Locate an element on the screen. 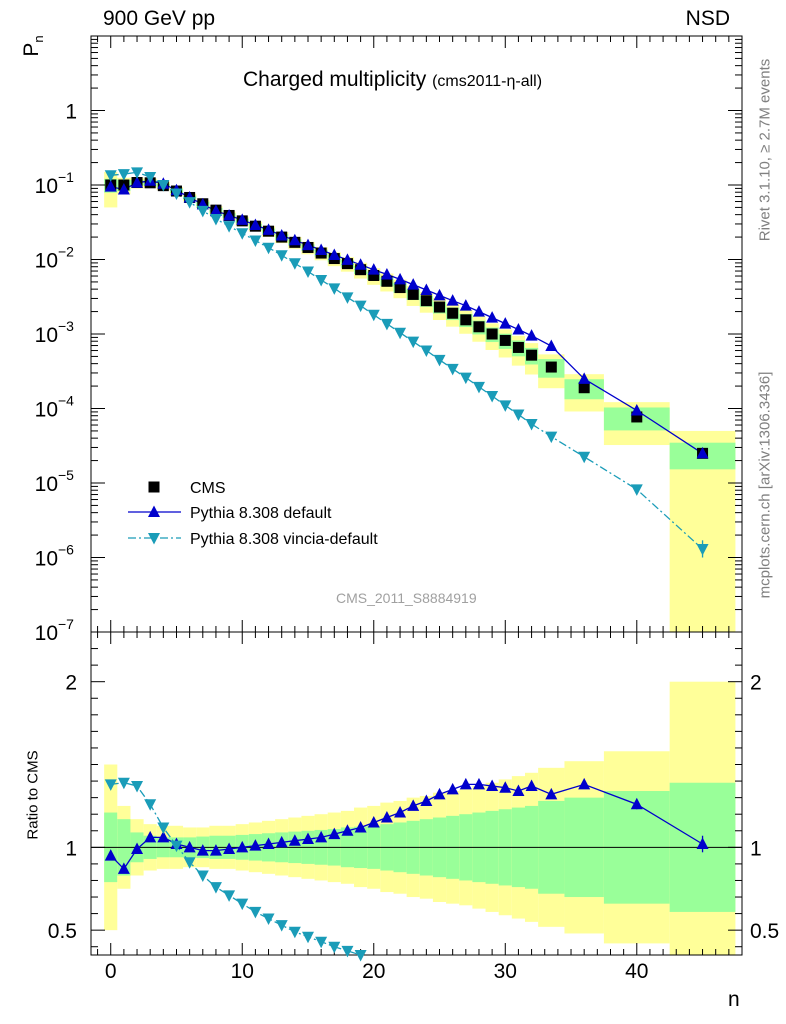 The height and width of the screenshot is (1024, 786). ratio-tick-label-left: 1 is located at coordinates (71, 848).